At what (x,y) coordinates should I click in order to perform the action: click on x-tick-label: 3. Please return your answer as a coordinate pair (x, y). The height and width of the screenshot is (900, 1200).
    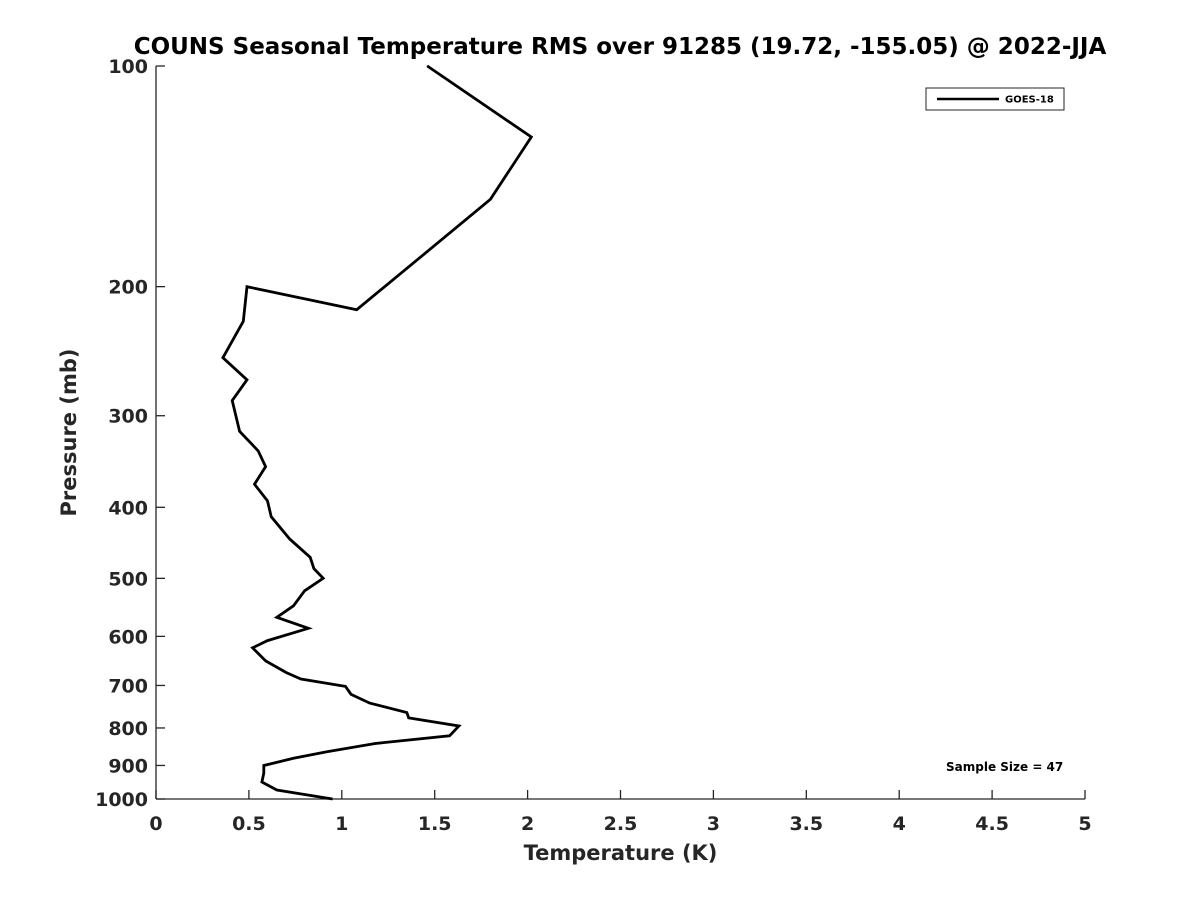
    Looking at the image, I should click on (713, 824).